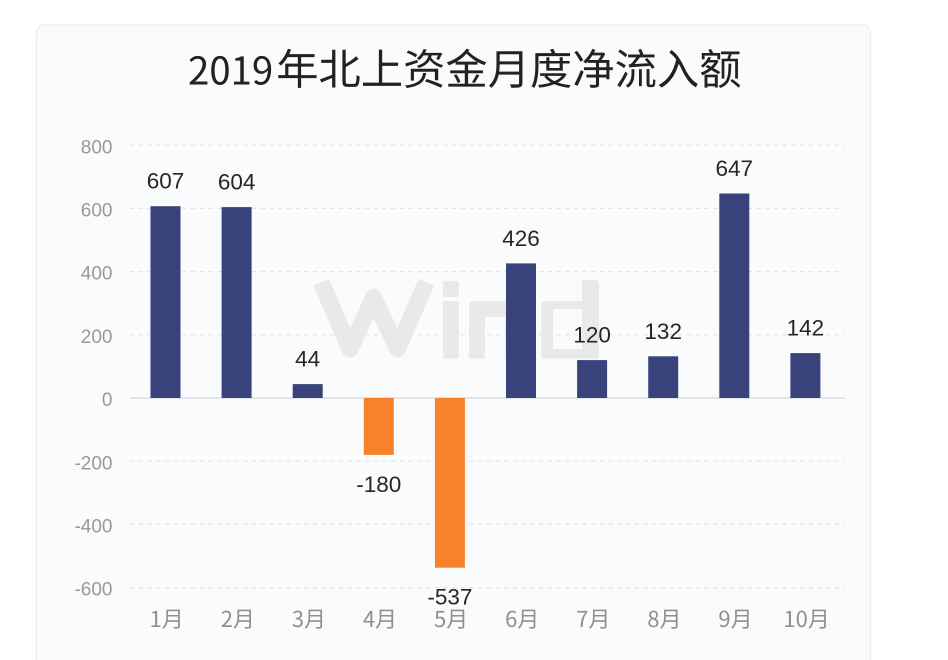 The image size is (948, 660). What do you see at coordinates (97, 147) in the screenshot?
I see `svg-text: 800` at bounding box center [97, 147].